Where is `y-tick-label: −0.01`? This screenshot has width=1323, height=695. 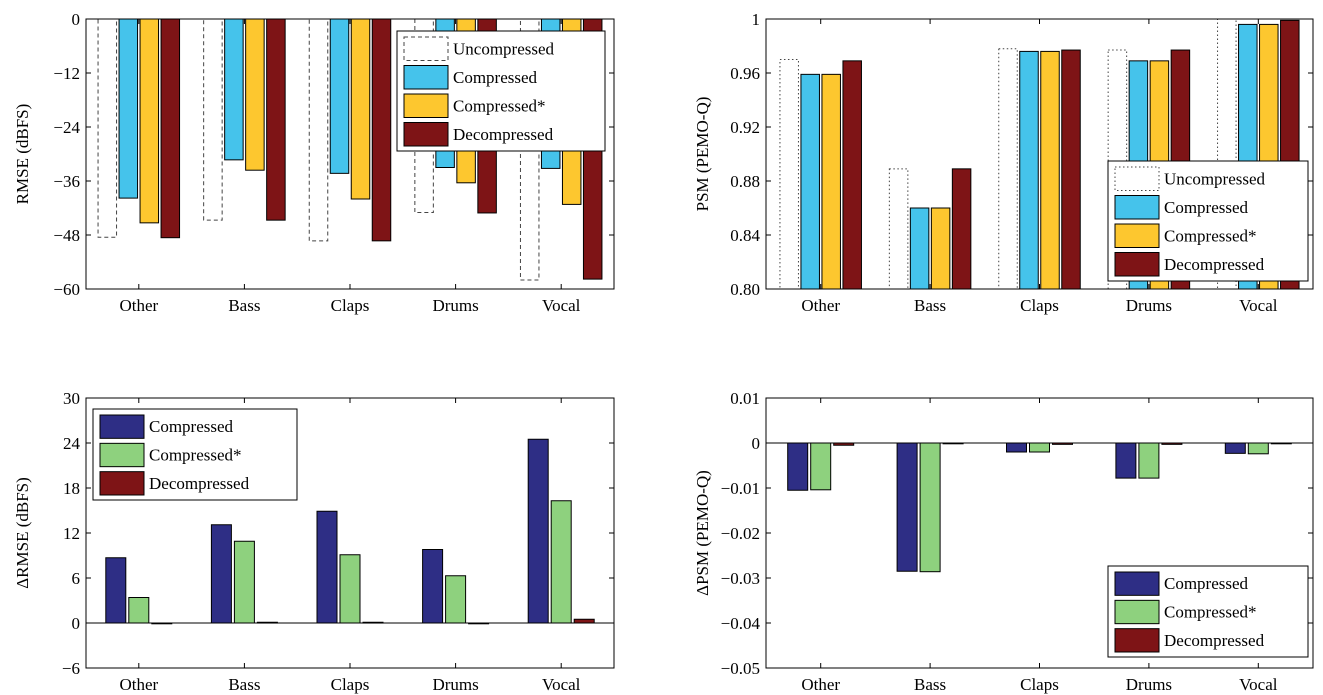
y-tick-label: −0.01 is located at coordinates (740, 488).